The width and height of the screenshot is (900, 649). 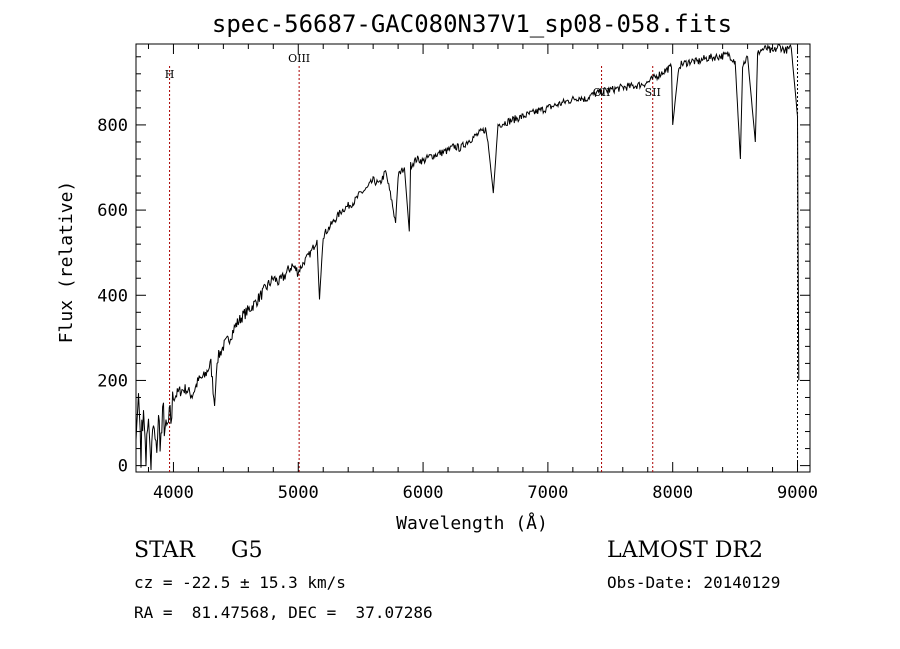 What do you see at coordinates (112, 211) in the screenshot?
I see `y-tick-label: 600` at bounding box center [112, 211].